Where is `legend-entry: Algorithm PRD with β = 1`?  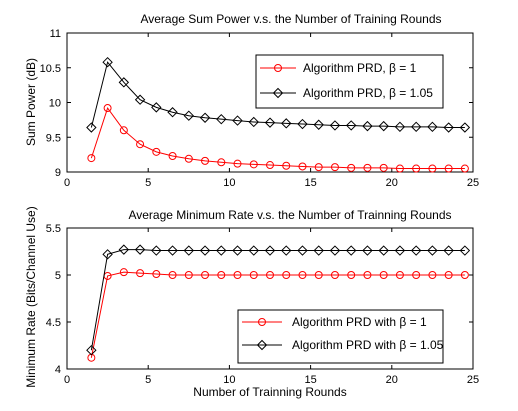
legend-entry: Algorithm PRD with β = 1 is located at coordinates (334, 322).